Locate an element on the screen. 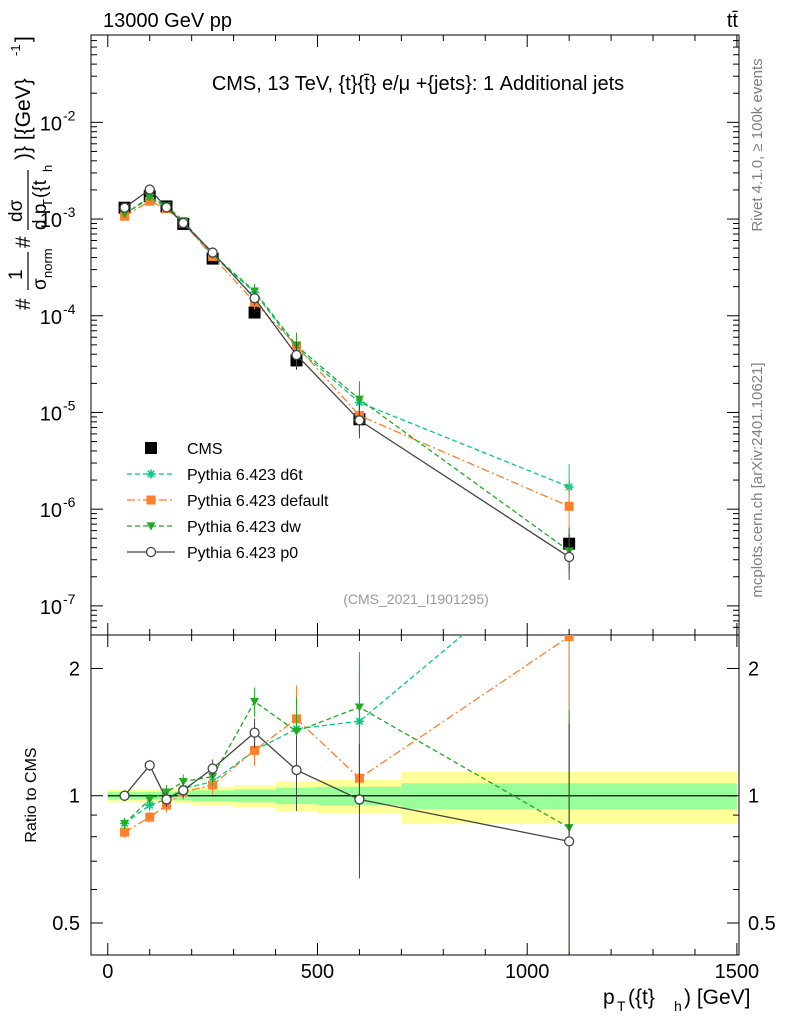  y-label-units: )} [{GeV} is located at coordinates (23, 119).